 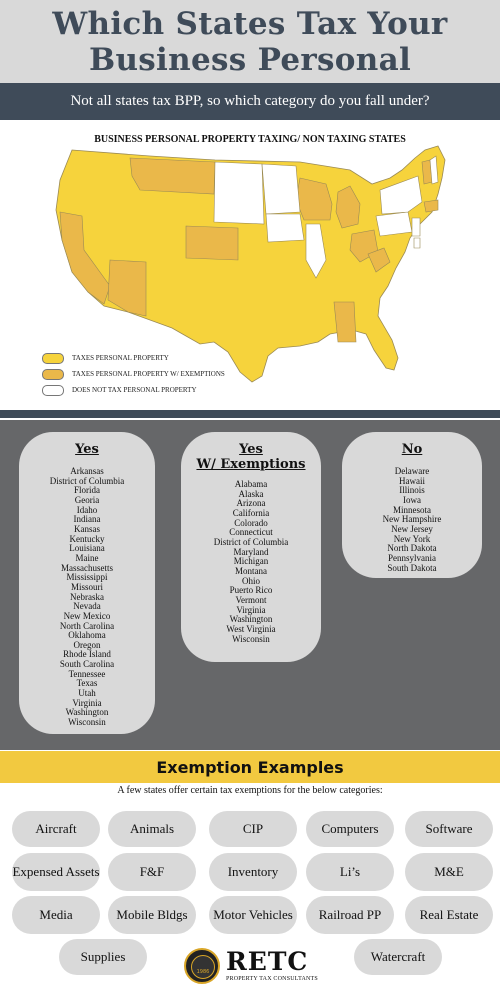 I want to click on state-item: Alabama, so click(x=251, y=484).